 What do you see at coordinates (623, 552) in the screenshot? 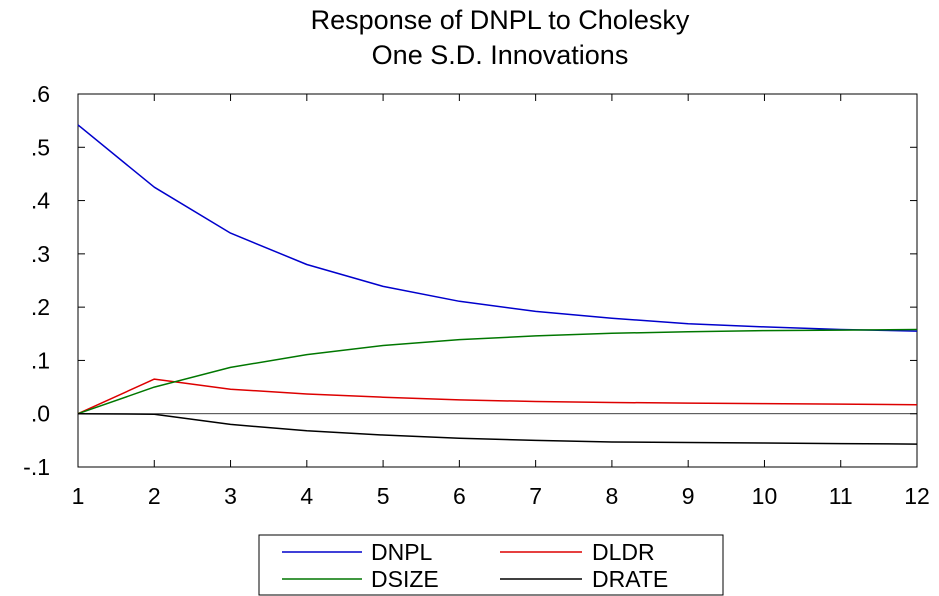
I see `legend-label: DLDR` at bounding box center [623, 552].